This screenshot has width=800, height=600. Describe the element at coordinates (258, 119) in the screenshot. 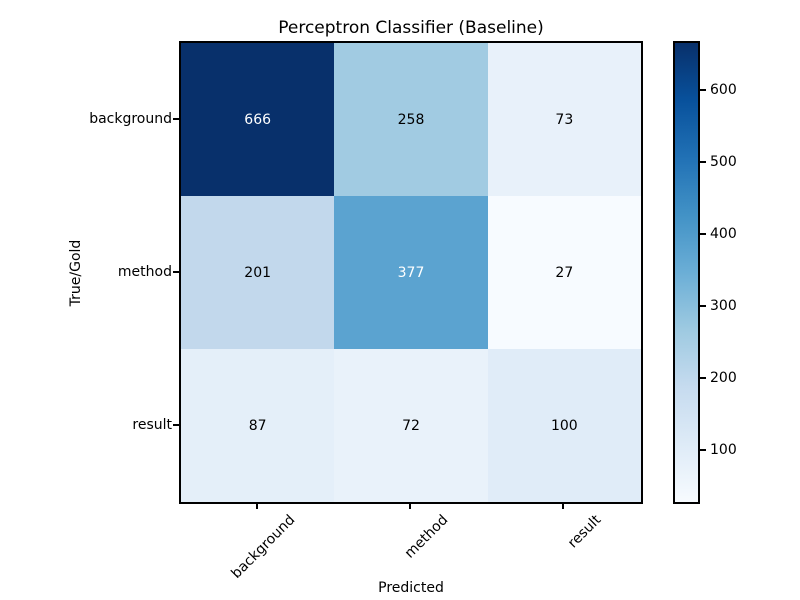

I see `heatmap-cell: 666` at that location.